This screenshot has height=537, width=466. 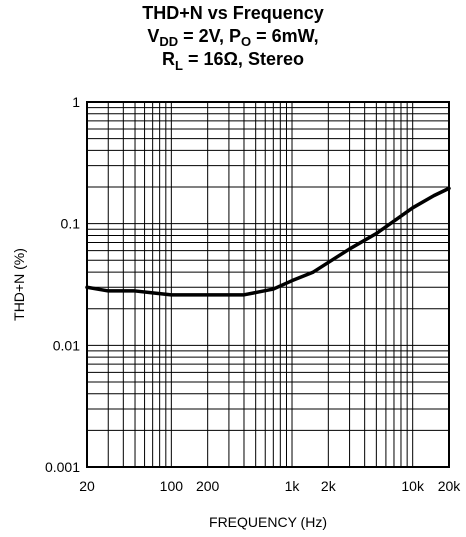 I want to click on y-tick-label: 1, so click(x=76, y=102).